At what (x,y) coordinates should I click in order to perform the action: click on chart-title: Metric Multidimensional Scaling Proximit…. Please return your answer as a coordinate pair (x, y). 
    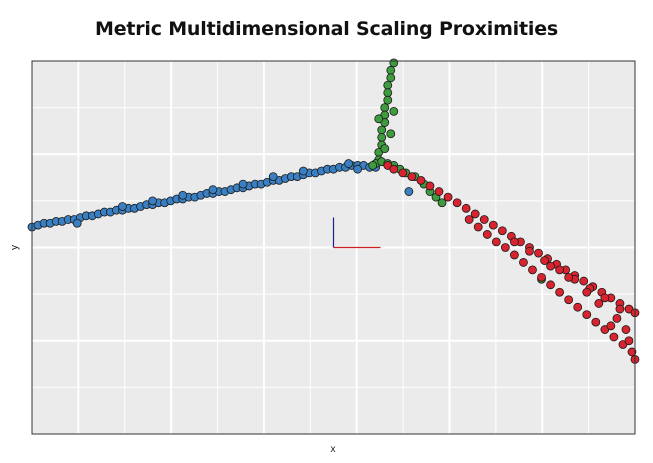
    Looking at the image, I should click on (326, 29).